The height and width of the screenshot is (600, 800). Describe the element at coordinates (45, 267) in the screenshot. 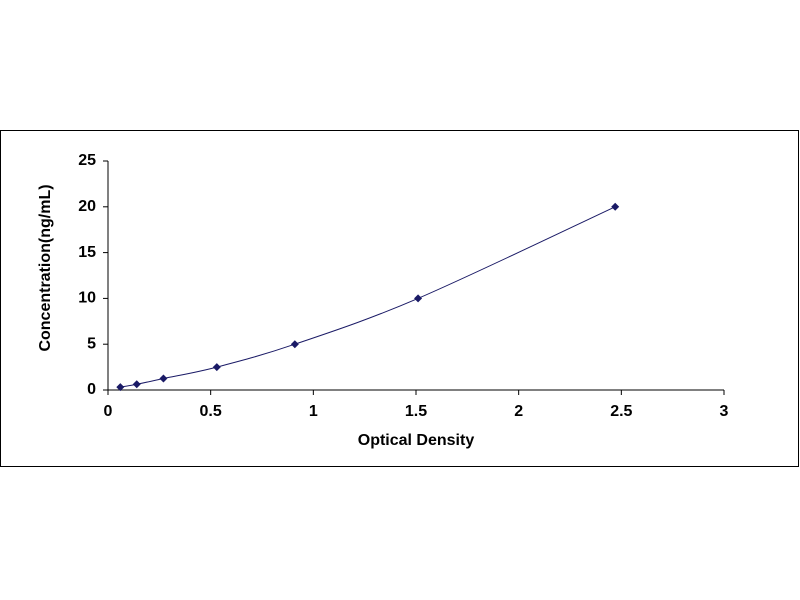

I see `y-axis-title: Concentration(ng/mL)` at that location.